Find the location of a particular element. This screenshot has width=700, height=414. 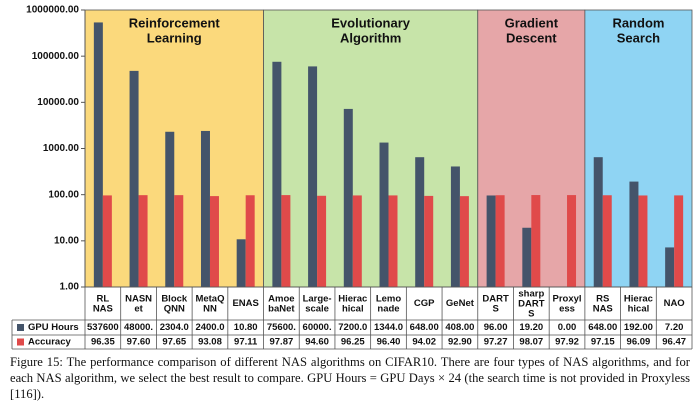

x-tick-label: ENAS is located at coordinates (245, 303).